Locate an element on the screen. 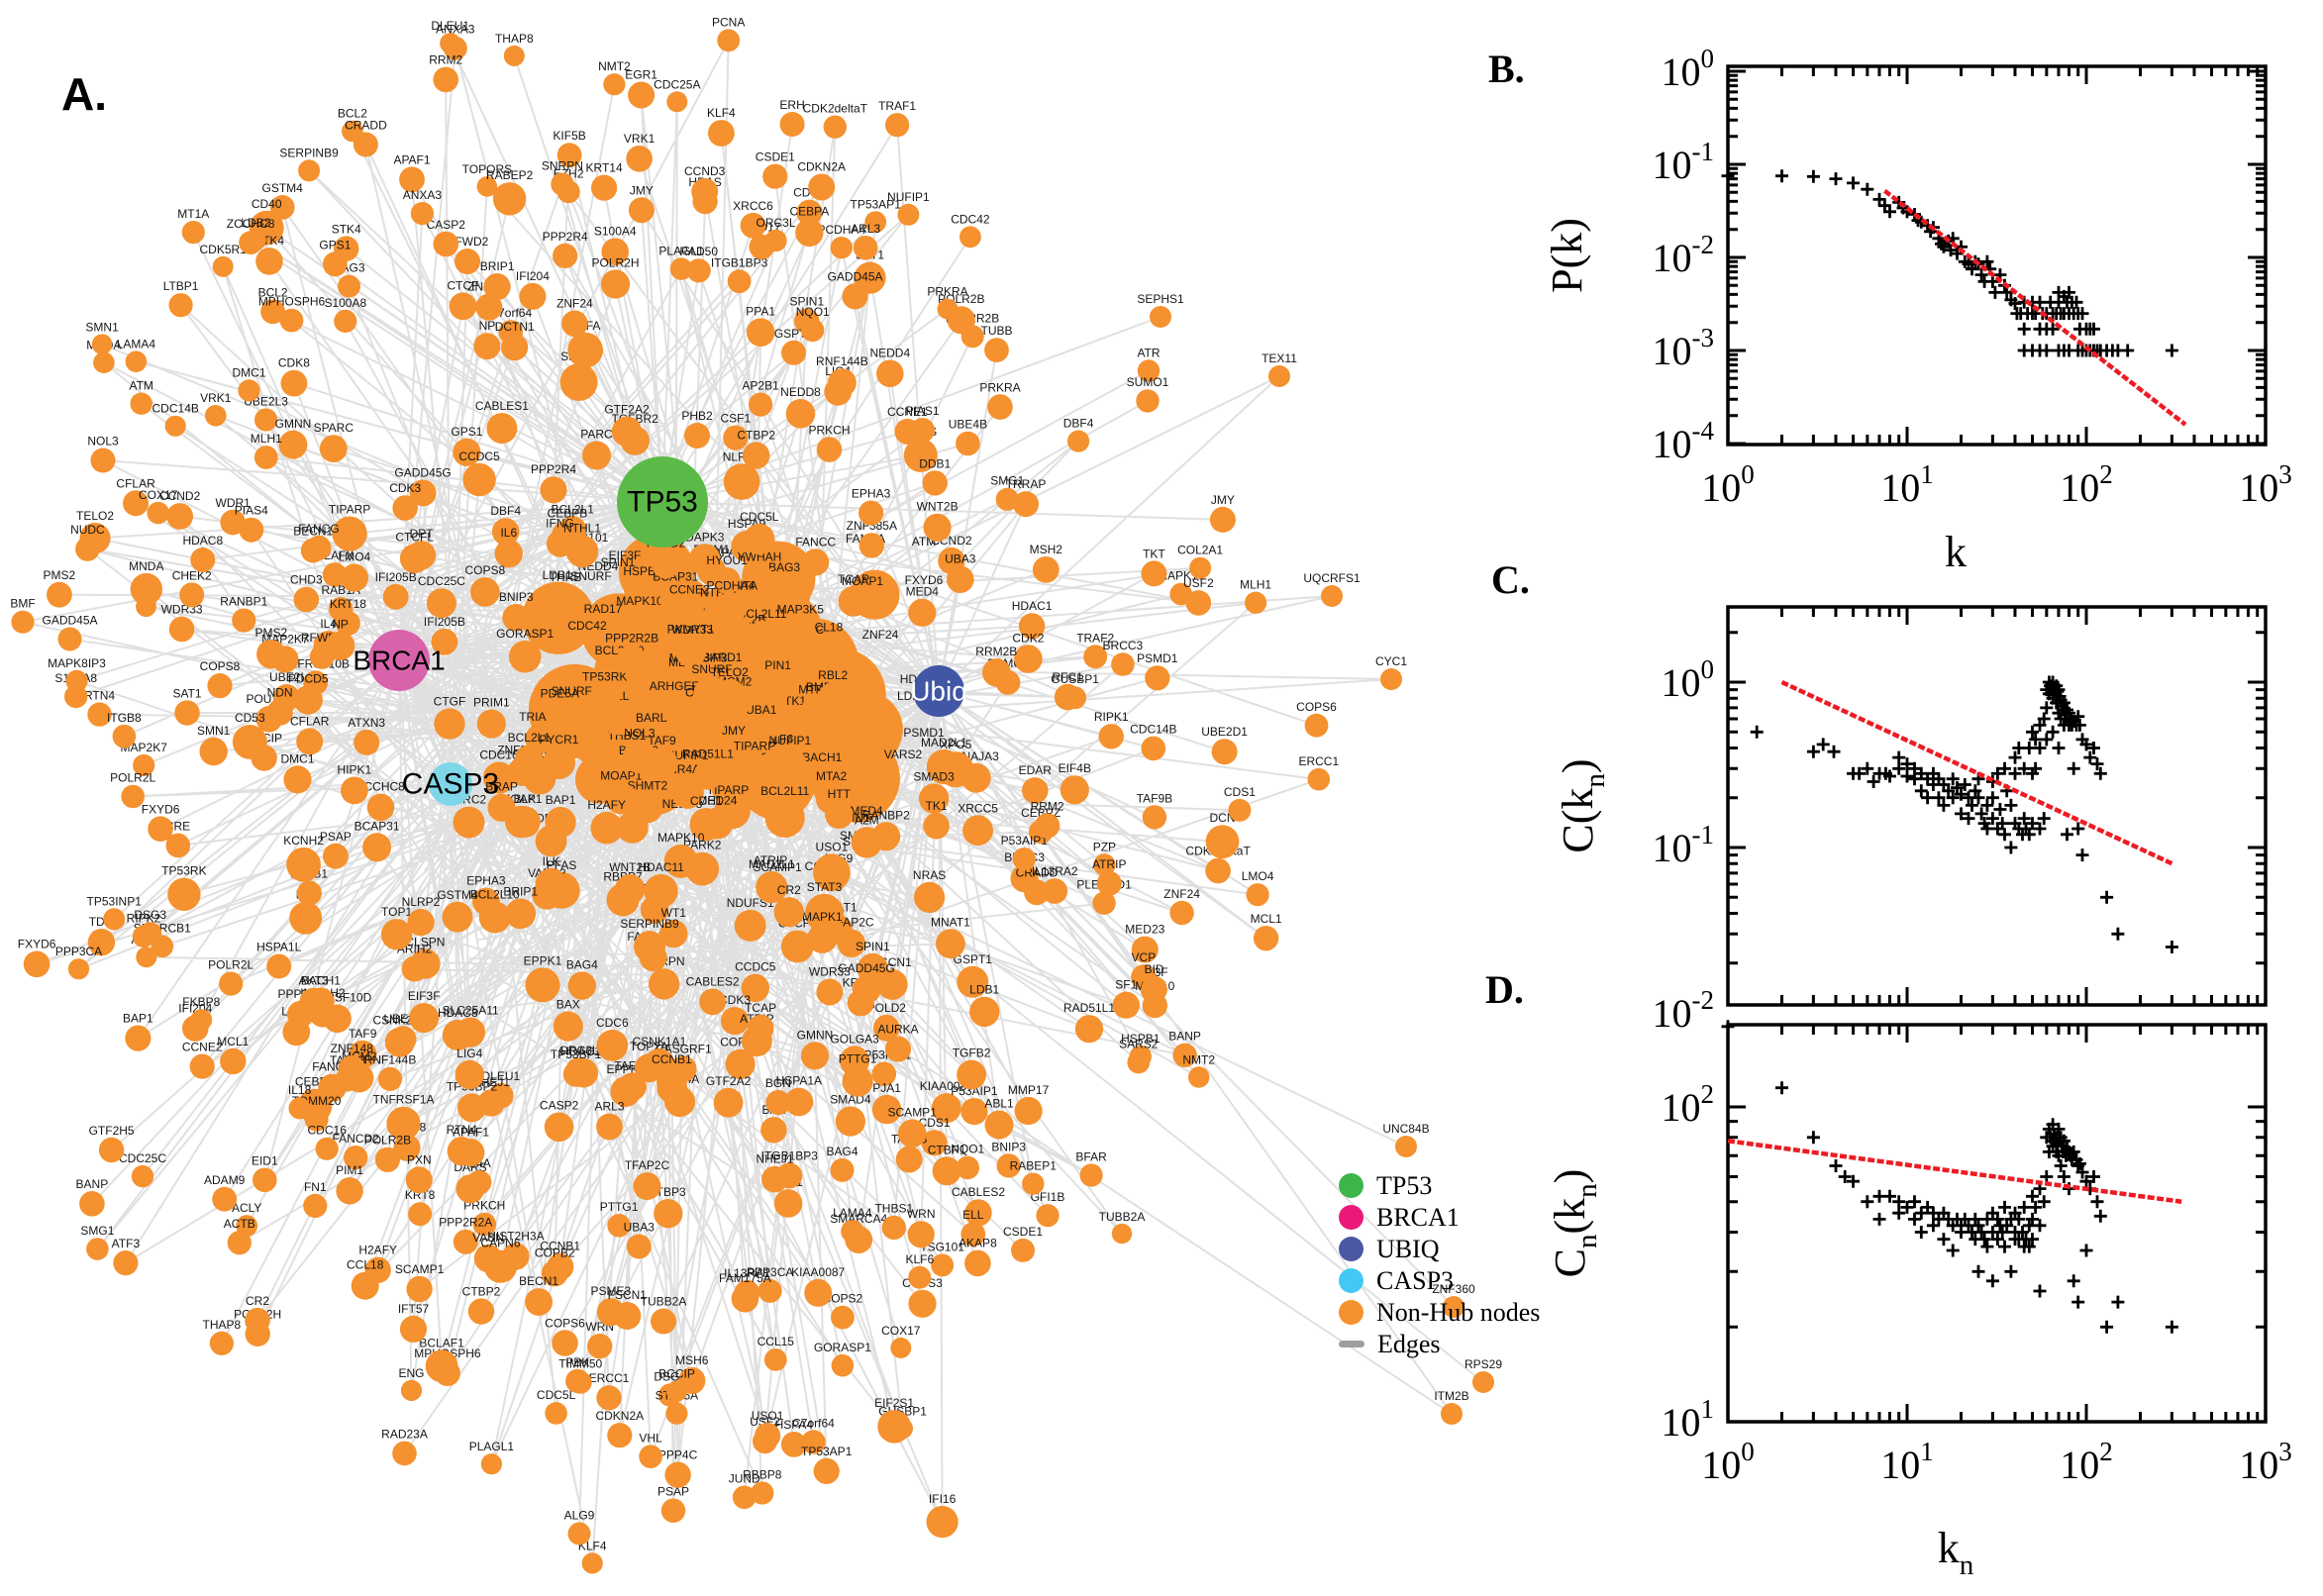 This screenshot has width=2323, height=1596. network-node-label: TFAP2C is located at coordinates (647, 1165).